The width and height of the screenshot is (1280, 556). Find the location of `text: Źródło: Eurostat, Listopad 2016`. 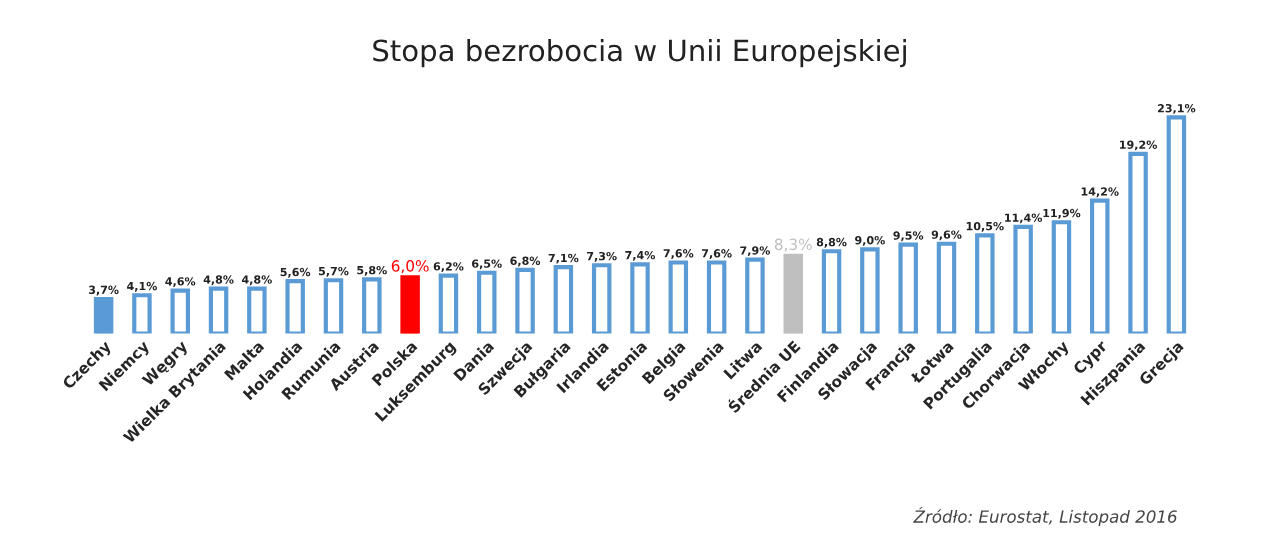

text: Źródło: Eurostat, Listopad 2016 is located at coordinates (1045, 517).